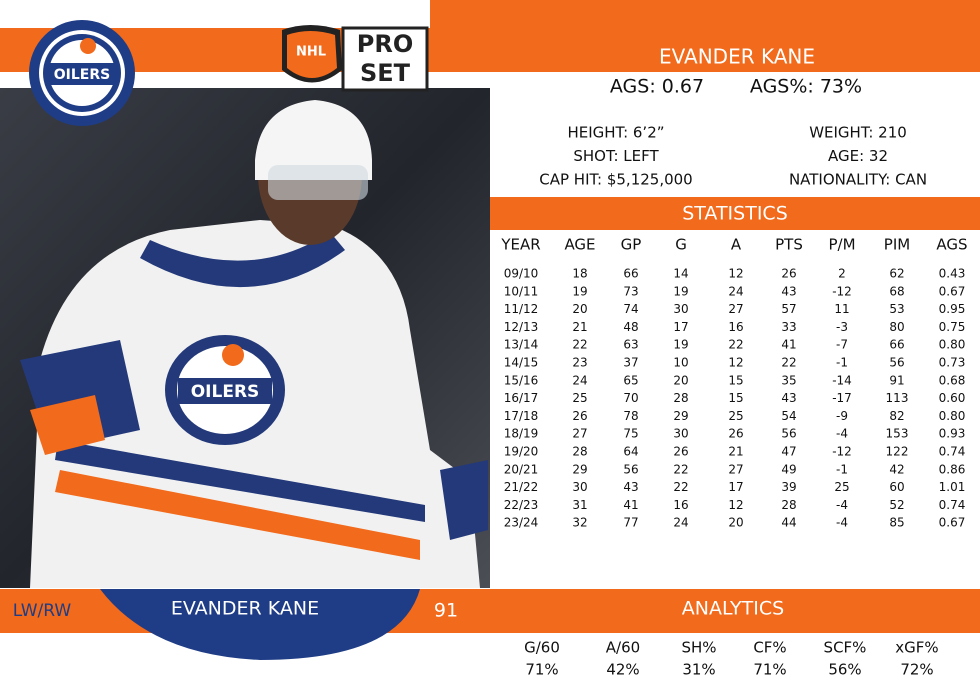 This screenshot has width=980, height=682. I want to click on stat-cell: 23, so click(579, 363).